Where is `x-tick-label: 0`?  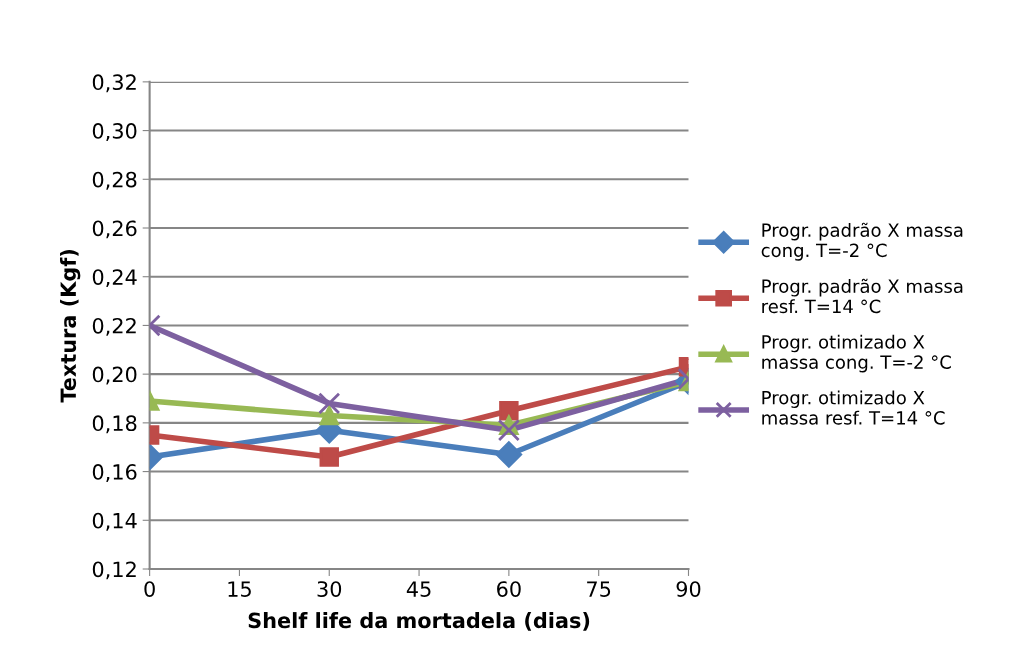 x-tick-label: 0 is located at coordinates (149, 589).